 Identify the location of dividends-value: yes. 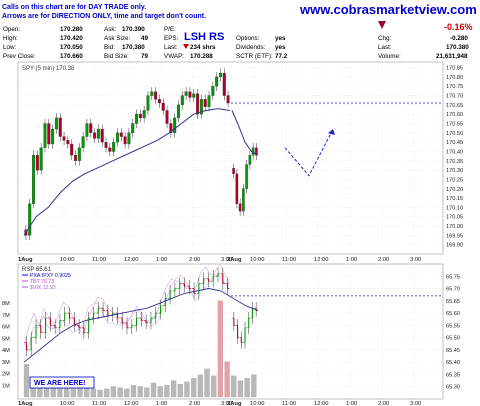
(280, 47).